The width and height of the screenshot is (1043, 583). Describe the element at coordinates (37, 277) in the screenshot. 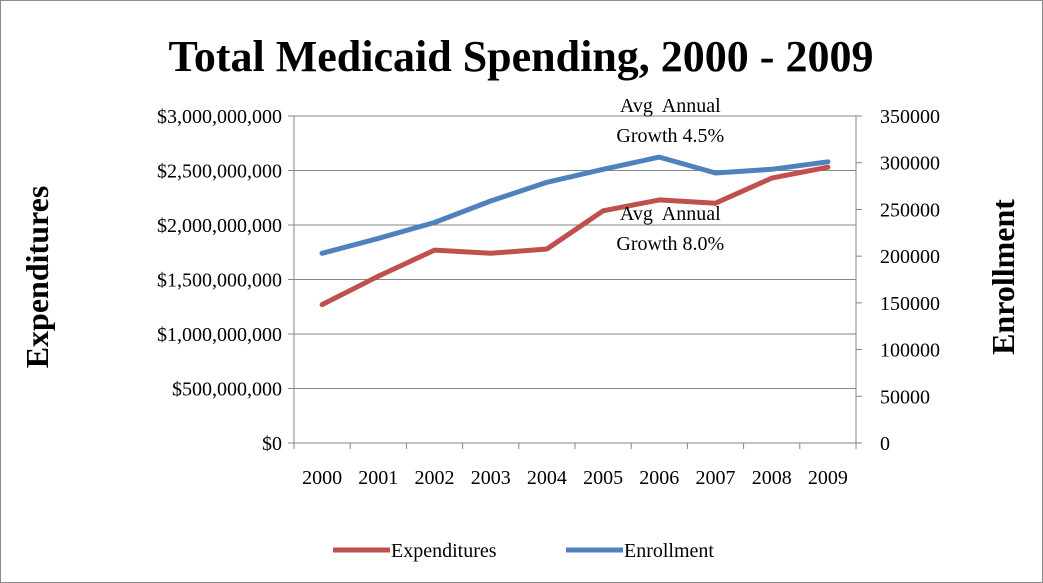

I see `y-axis-label-left: Expenditures` at that location.